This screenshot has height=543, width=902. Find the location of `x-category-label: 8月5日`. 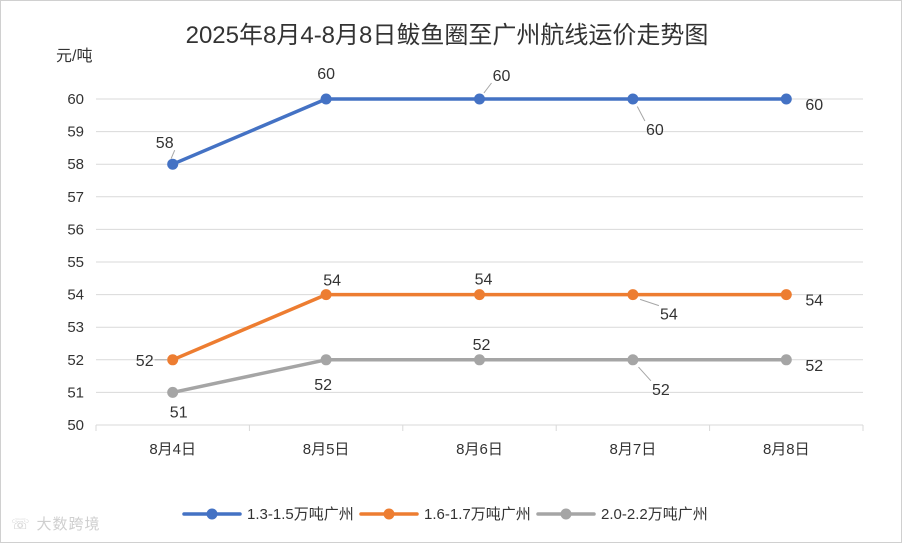

x-category-label: 8月5日 is located at coordinates (326, 449).